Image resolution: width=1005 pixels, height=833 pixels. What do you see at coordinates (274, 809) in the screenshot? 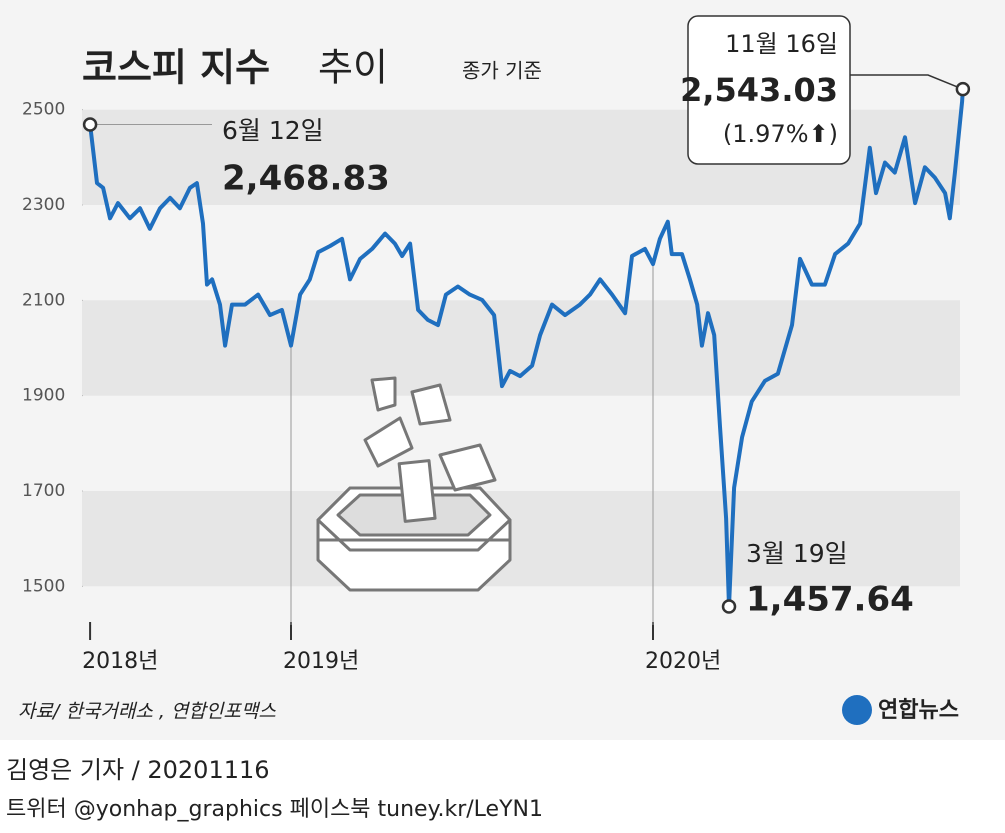
I see `social: 트위터 @yonhap_graphics 페이스북 tuney.kr/LeYN1` at bounding box center [274, 809].